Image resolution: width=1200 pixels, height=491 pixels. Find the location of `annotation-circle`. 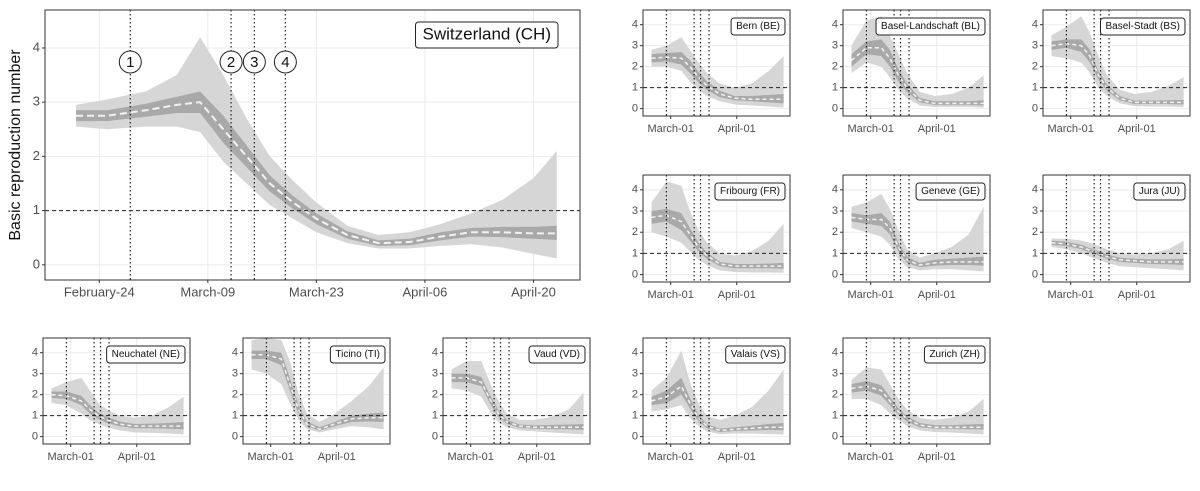

annotation-circle is located at coordinates (231, 62).